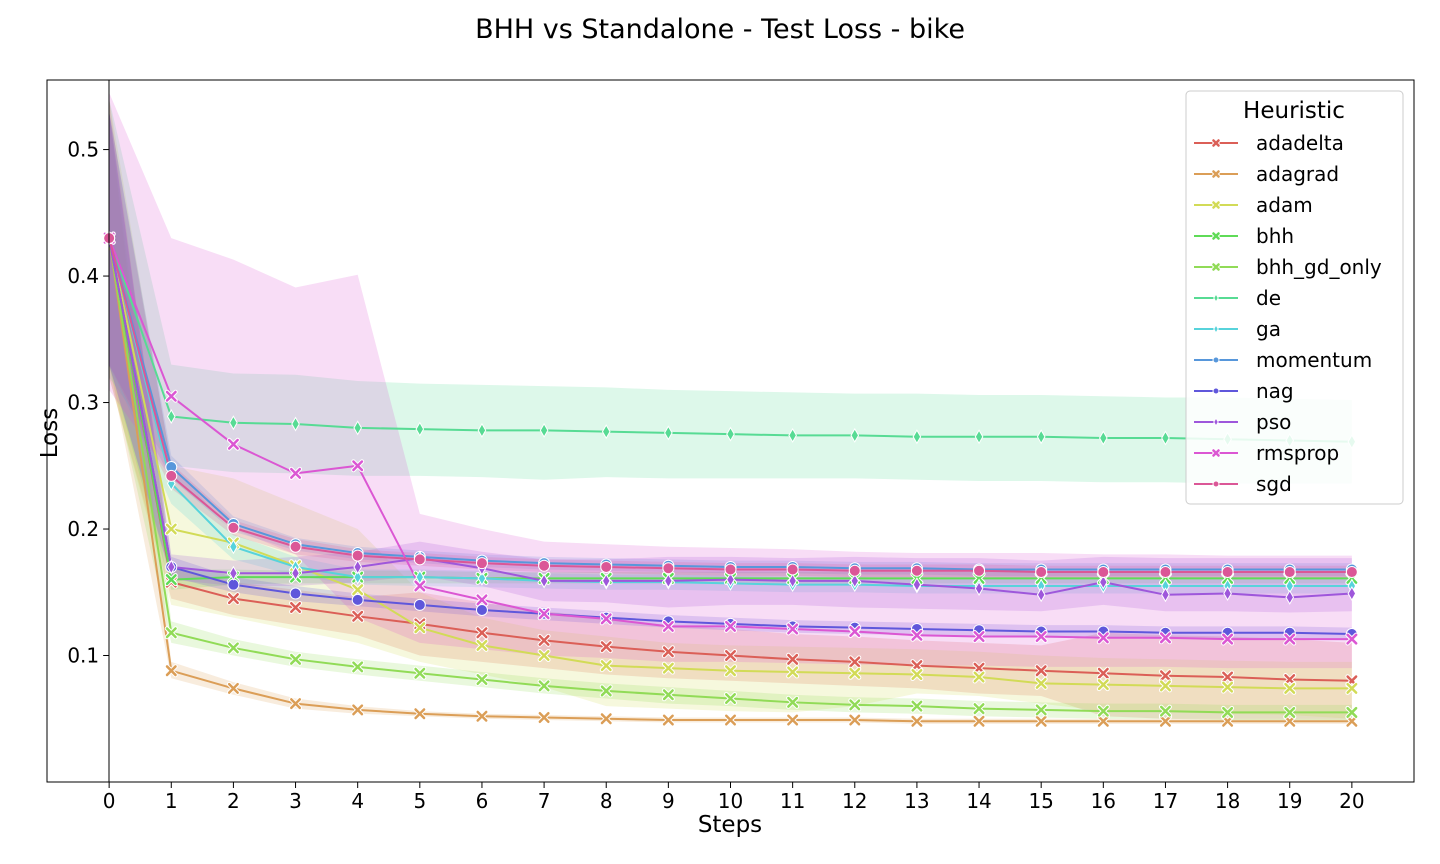 This screenshot has width=1440, height=864. Describe the element at coordinates (1314, 360) in the screenshot. I see `legend-label: momentum` at that location.